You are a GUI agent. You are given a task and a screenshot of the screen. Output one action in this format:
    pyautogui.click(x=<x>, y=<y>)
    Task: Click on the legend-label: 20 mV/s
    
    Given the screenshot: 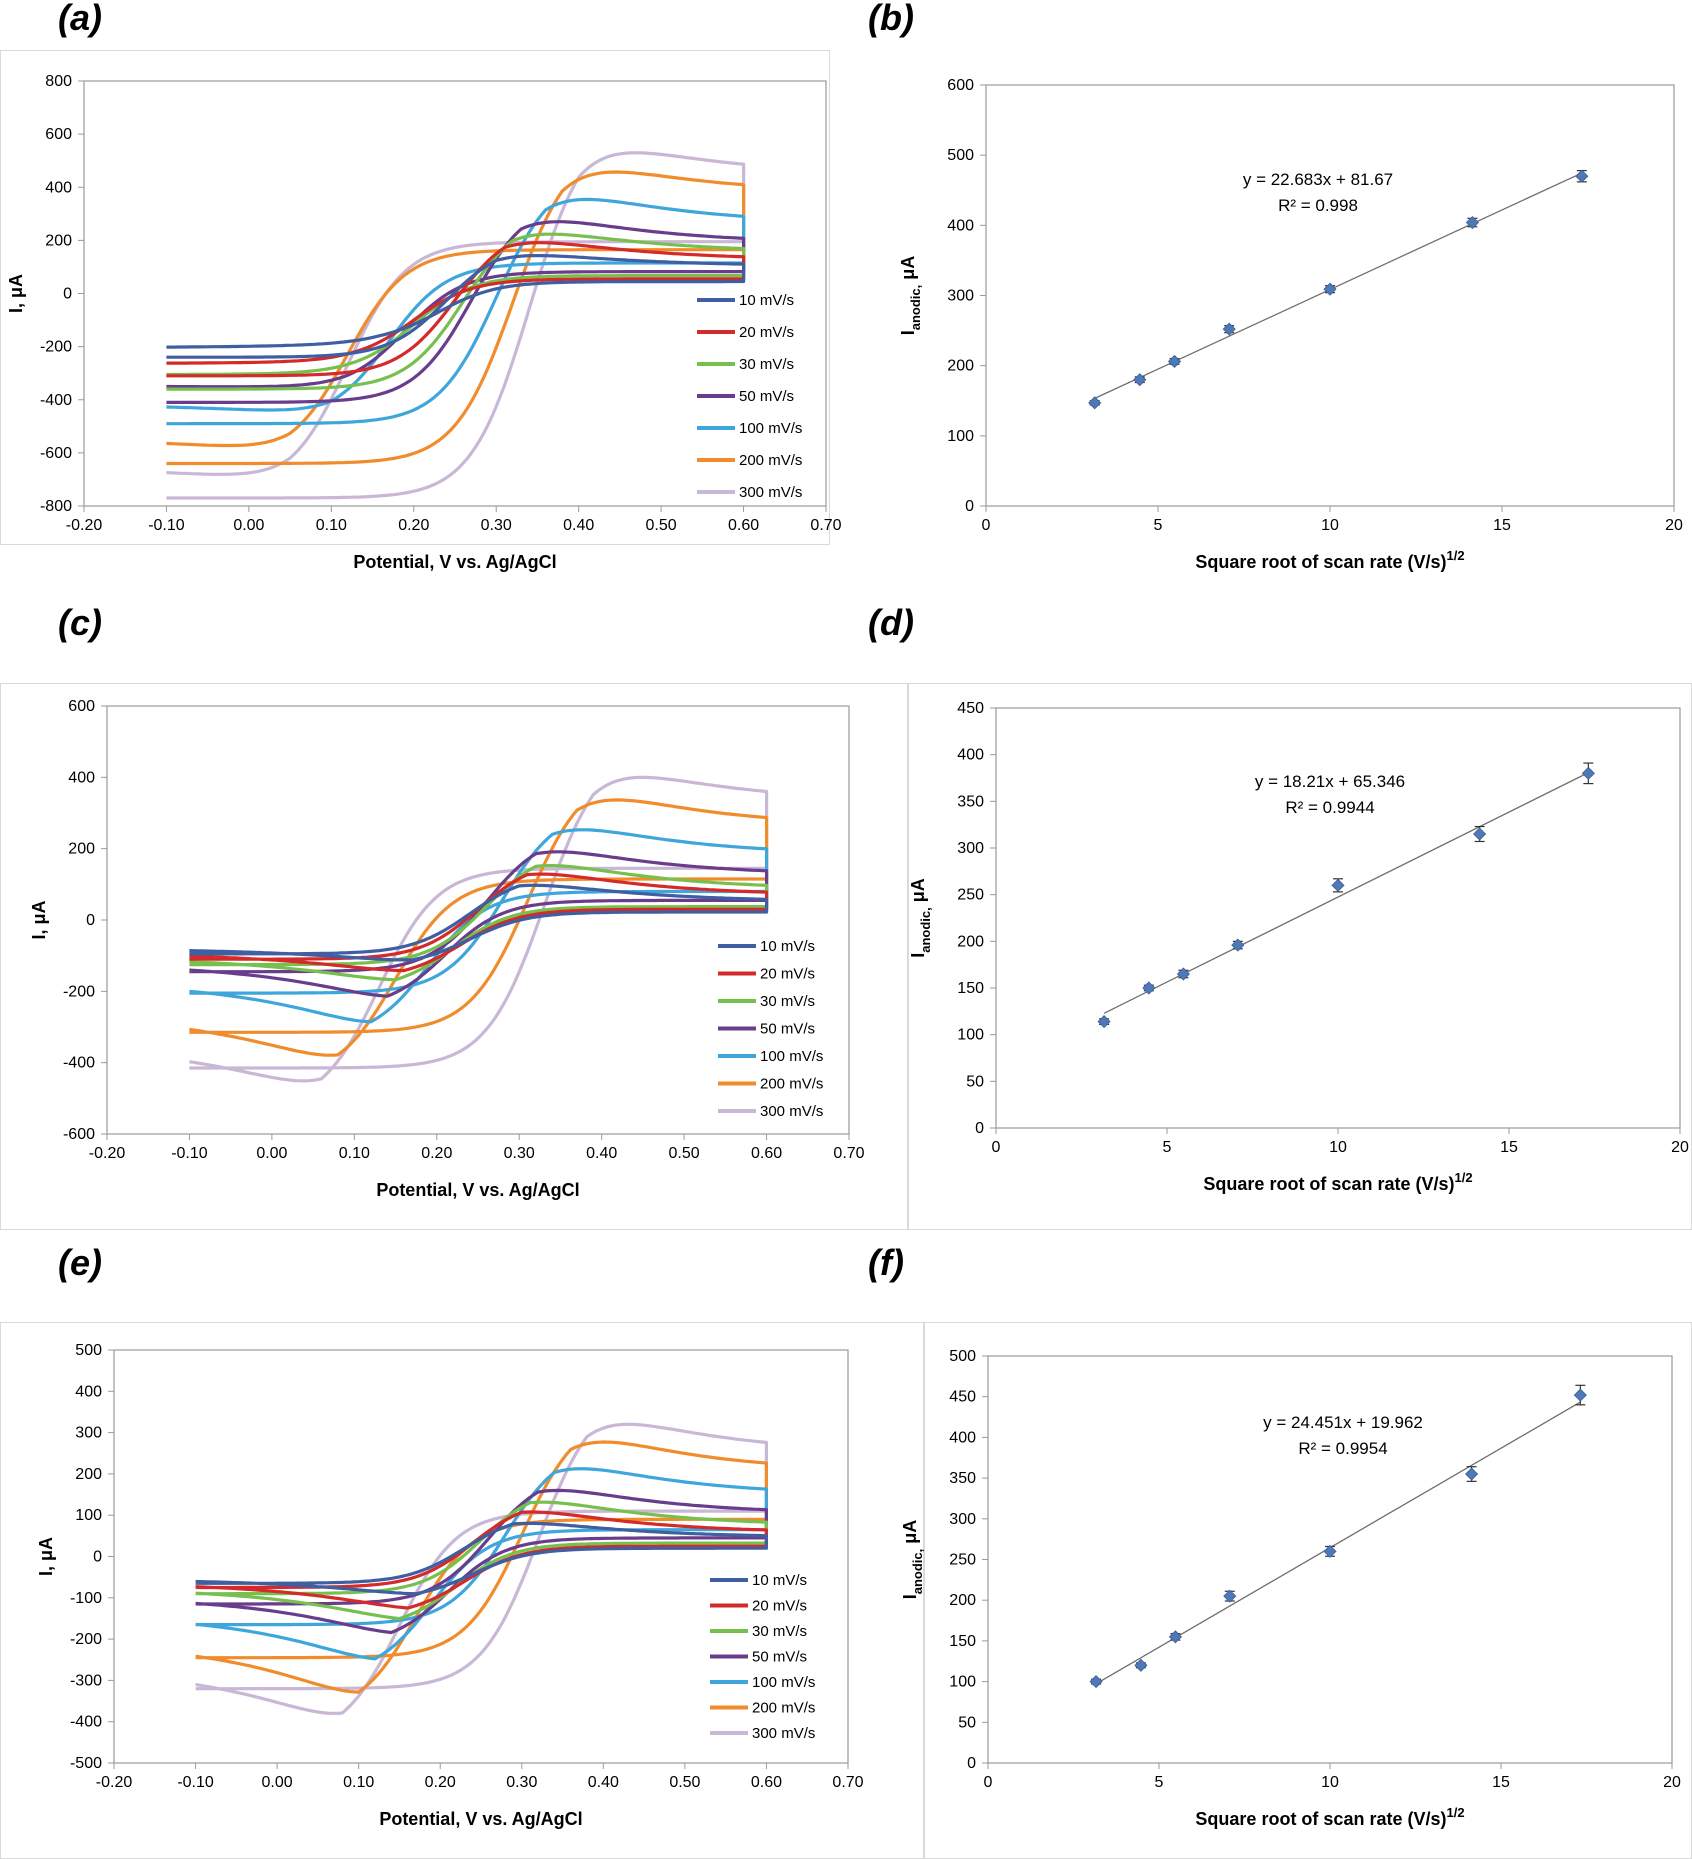 What is the action you would take?
    pyautogui.click(x=787, y=974)
    